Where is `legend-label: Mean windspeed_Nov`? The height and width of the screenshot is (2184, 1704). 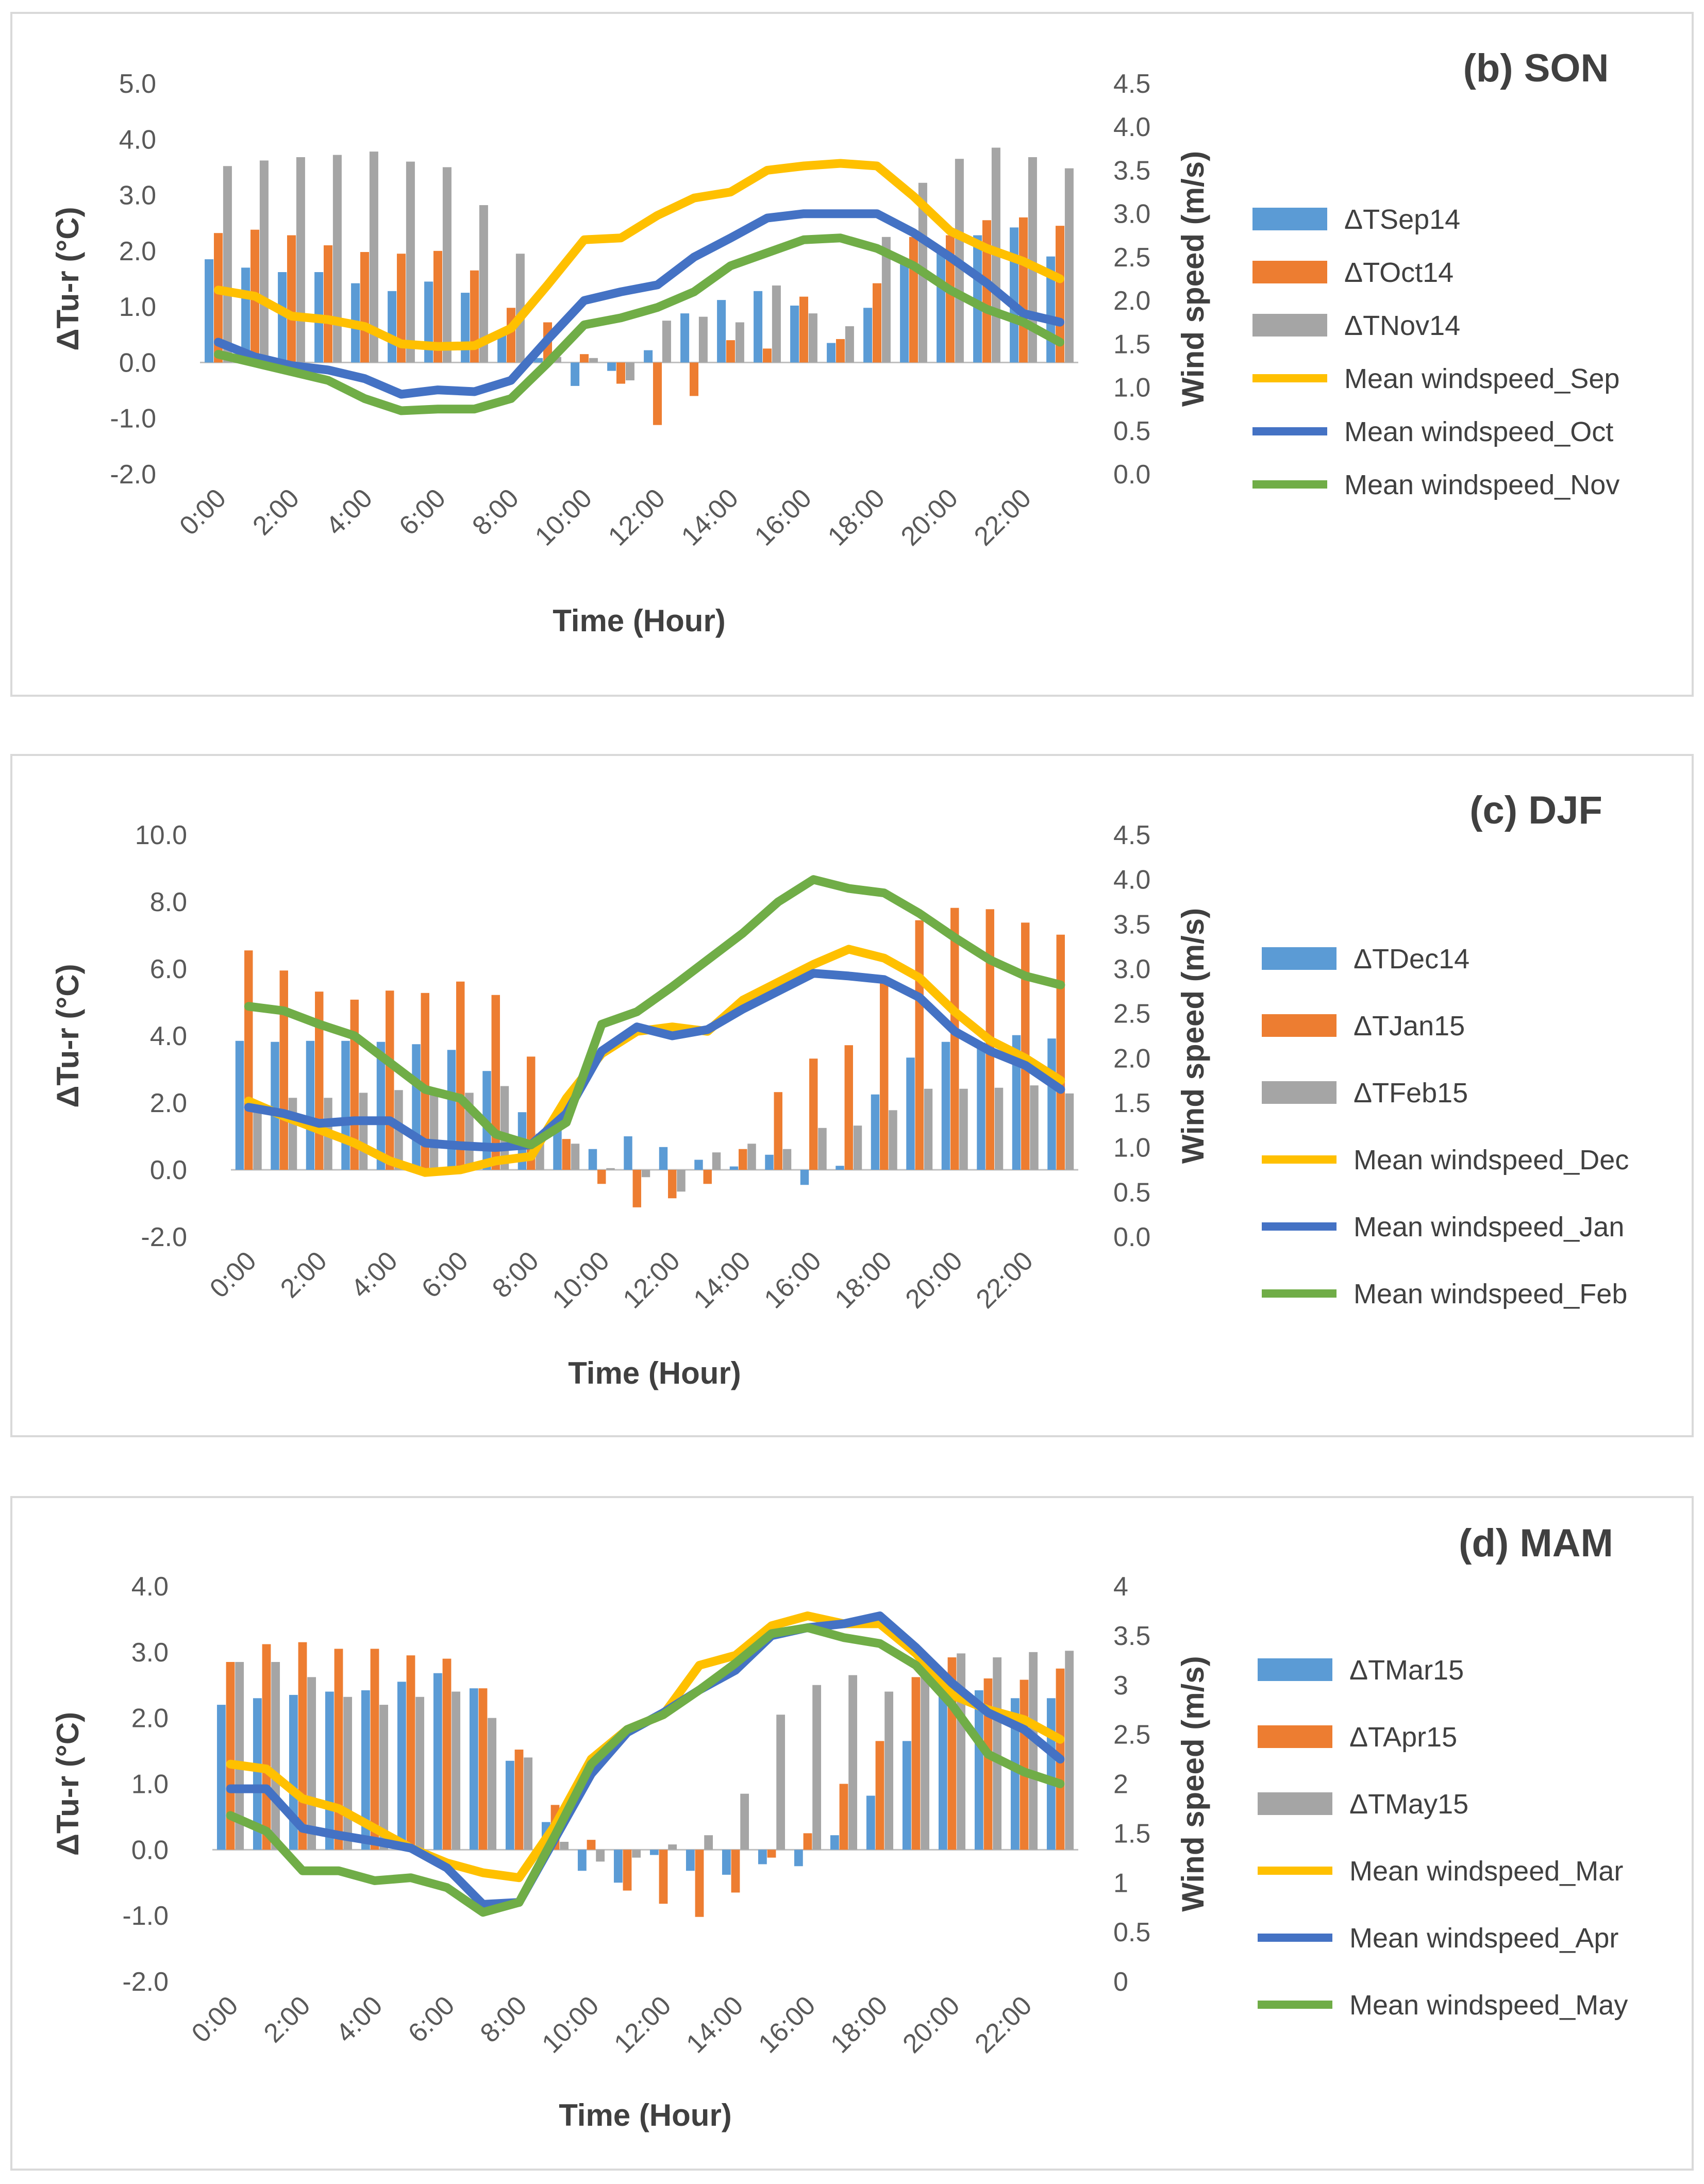
legend-label: Mean windspeed_Nov is located at coordinates (1481, 485).